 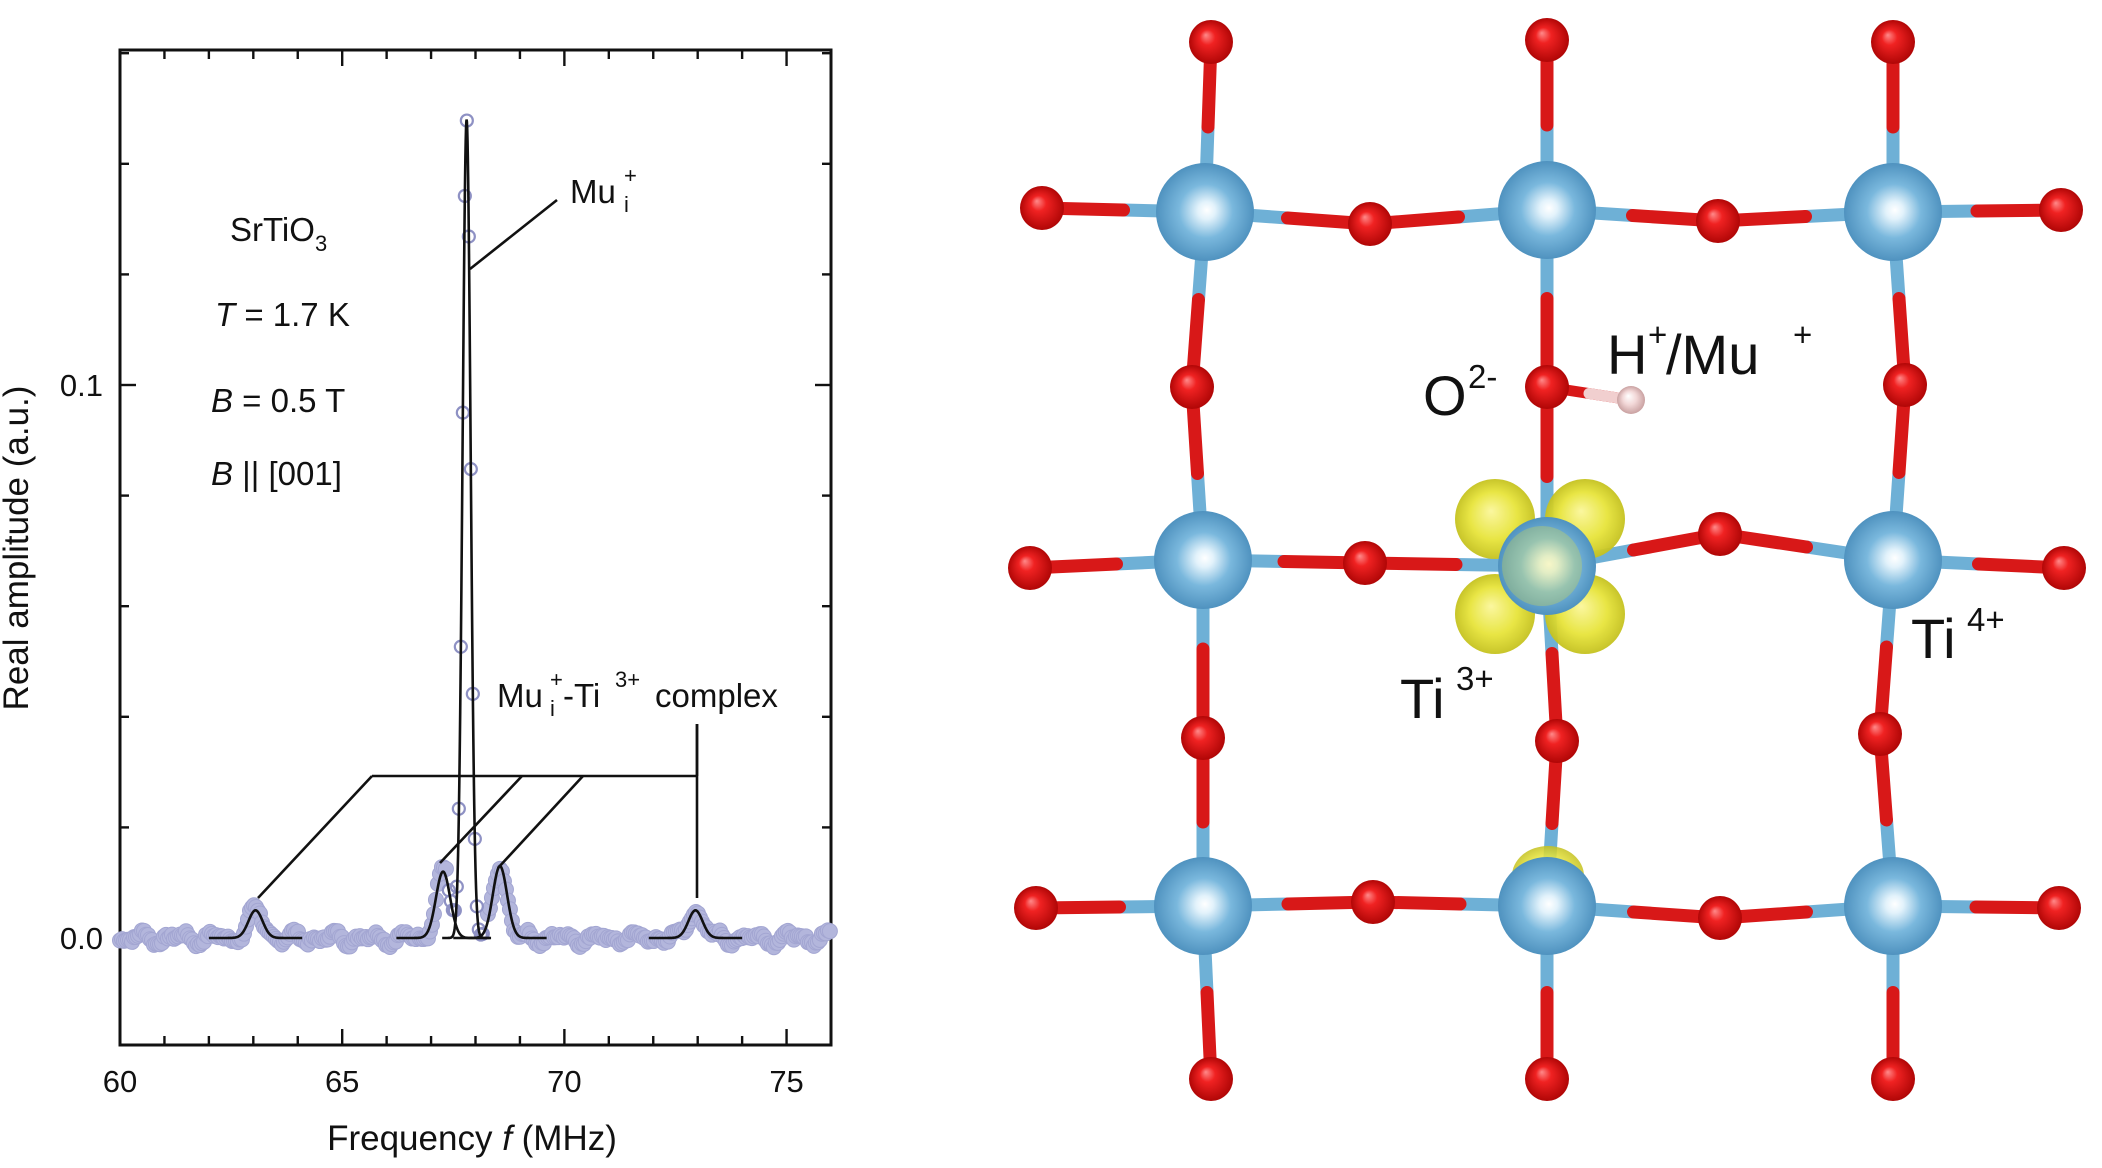 I want to click on complex-label: Mu + i -Ti 3+ complex, so click(x=637, y=694).